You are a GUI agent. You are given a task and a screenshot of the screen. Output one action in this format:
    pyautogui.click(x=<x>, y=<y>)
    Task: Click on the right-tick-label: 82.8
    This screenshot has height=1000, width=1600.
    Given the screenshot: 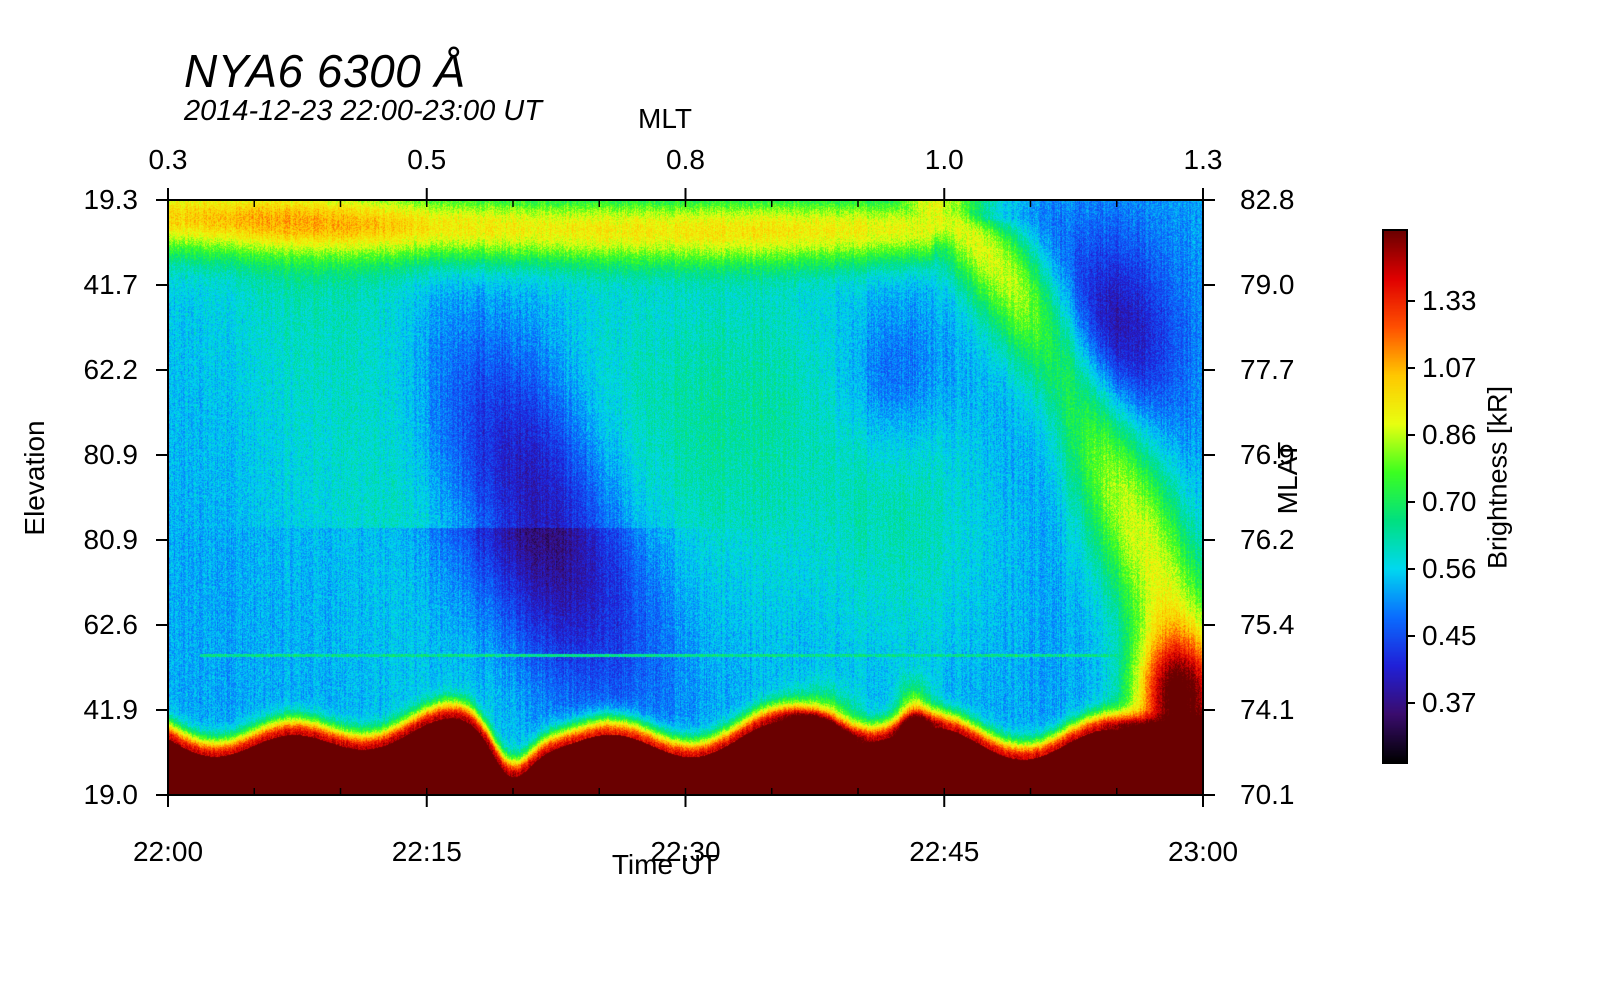 What is the action you would take?
    pyautogui.click(x=1267, y=199)
    